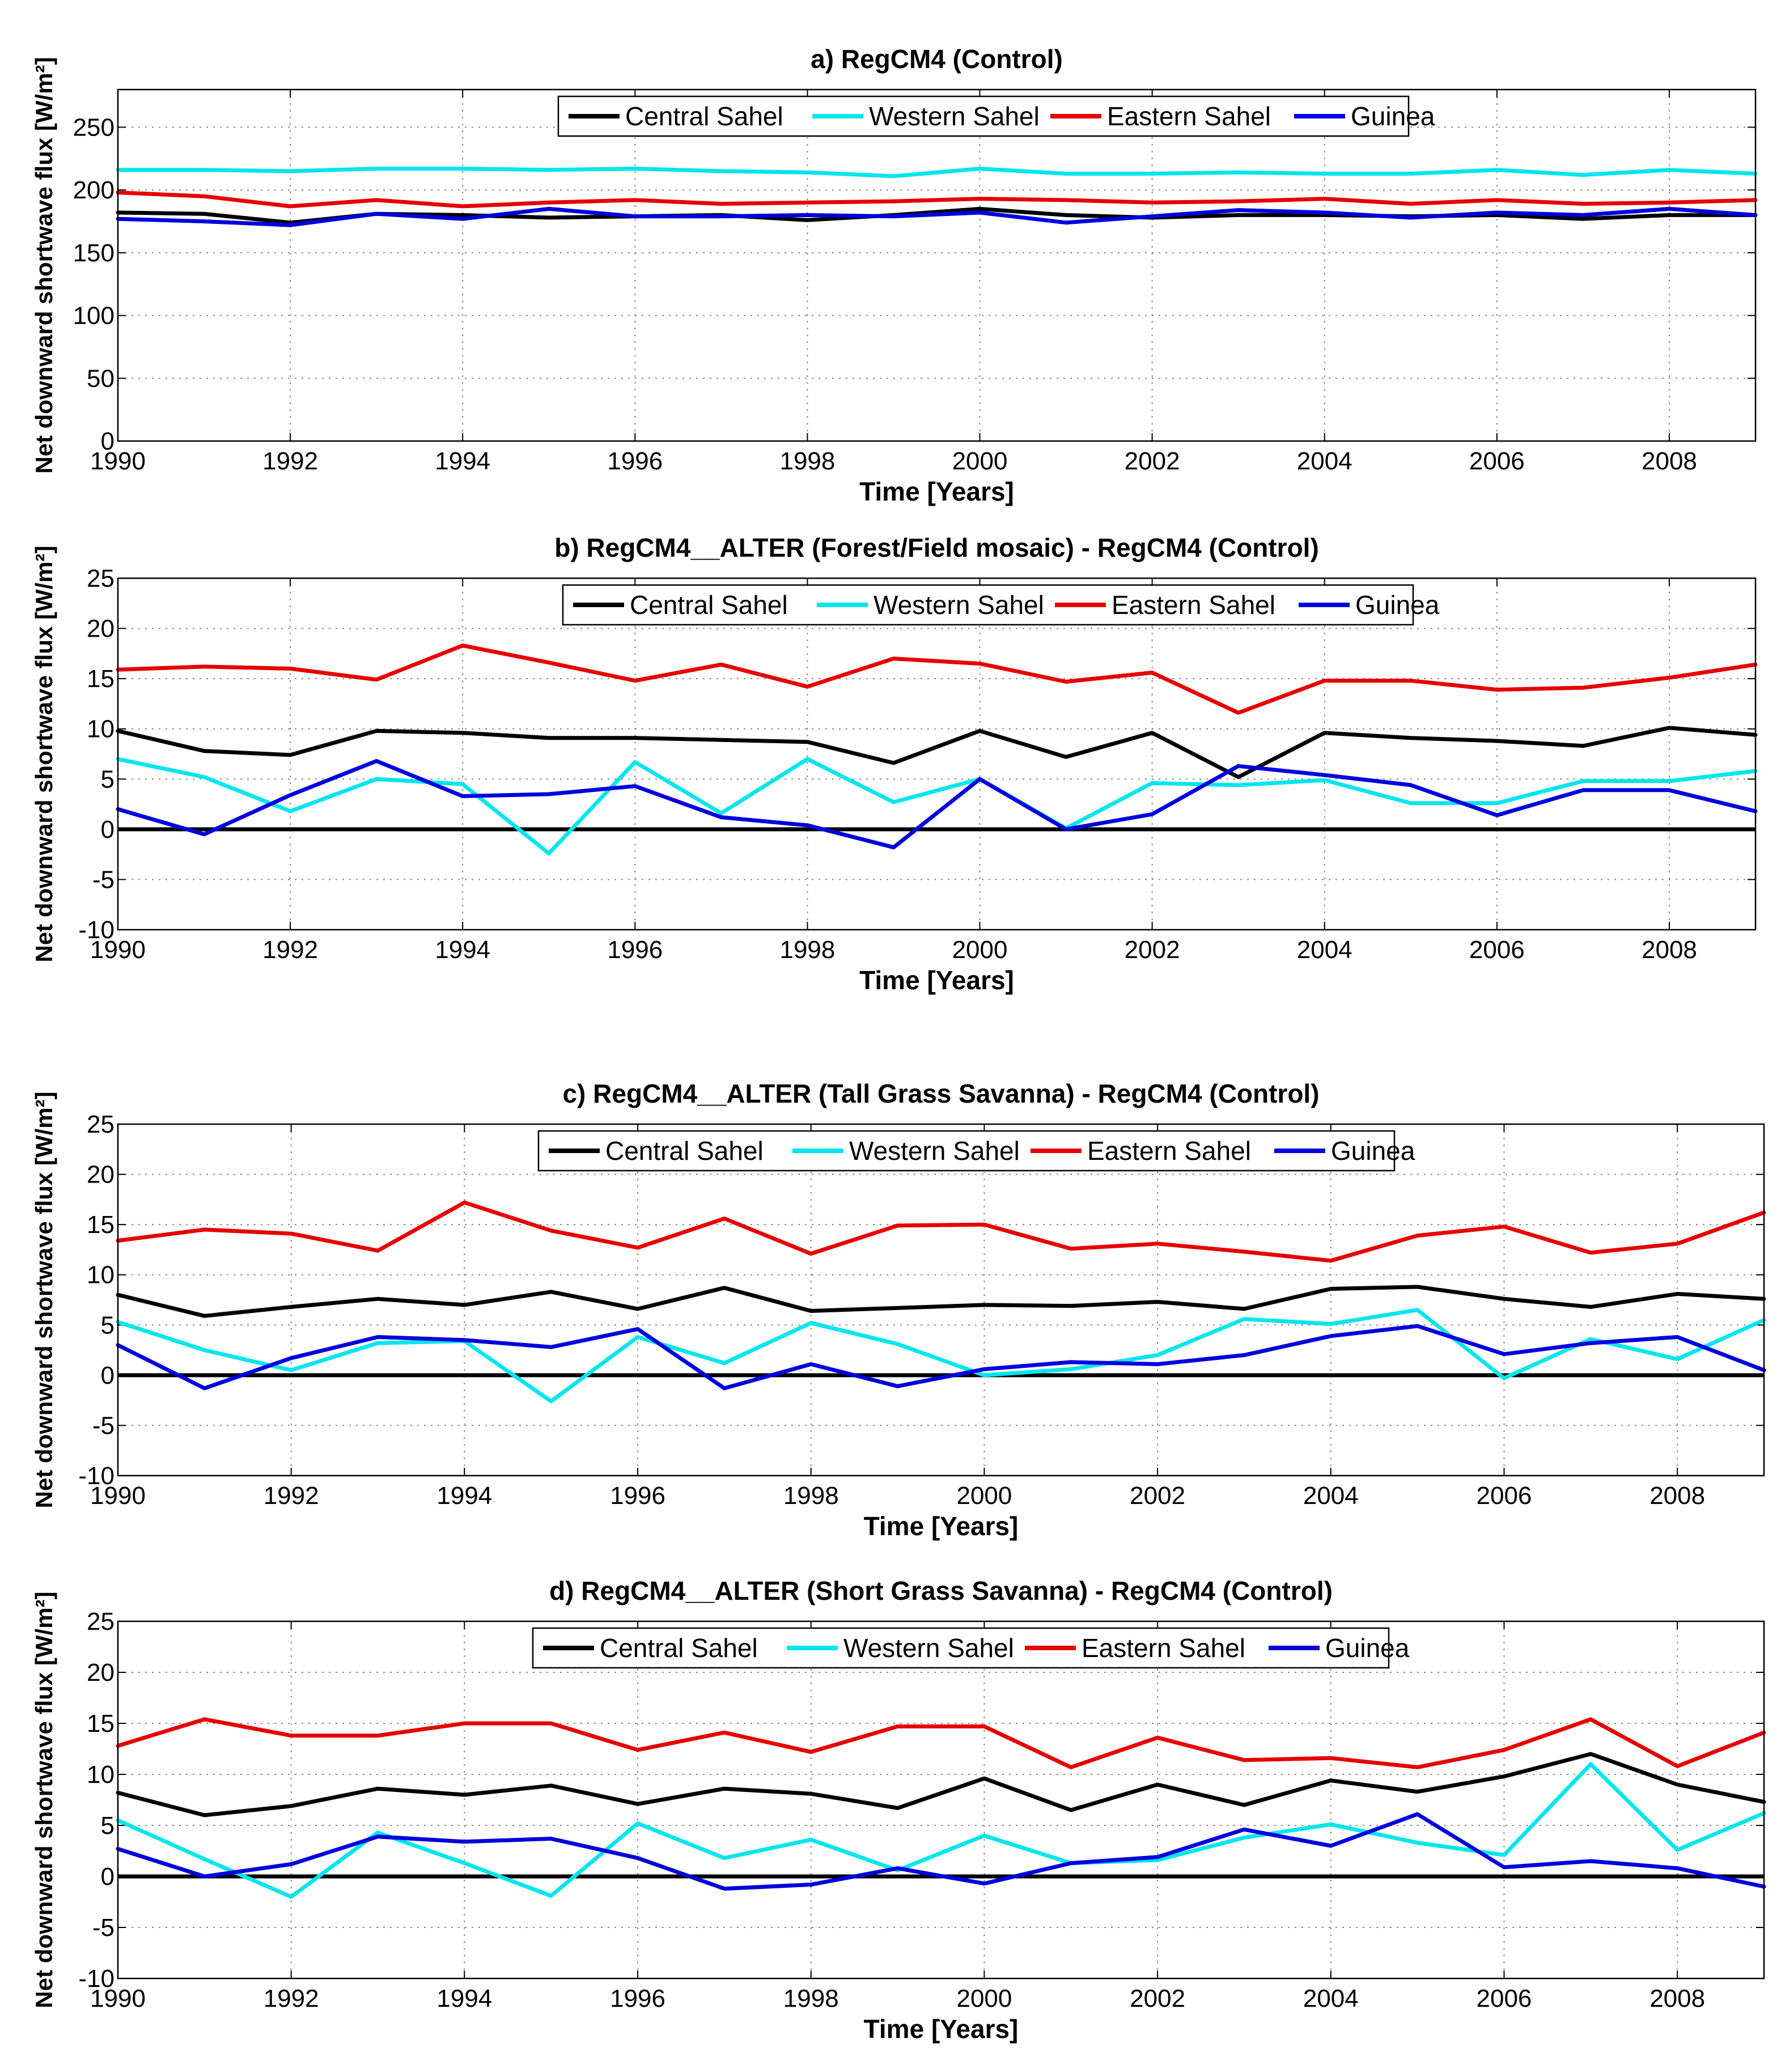 The image size is (1781, 2072). Describe the element at coordinates (94, 127) in the screenshot. I see `y-tick-label: 250` at that location.